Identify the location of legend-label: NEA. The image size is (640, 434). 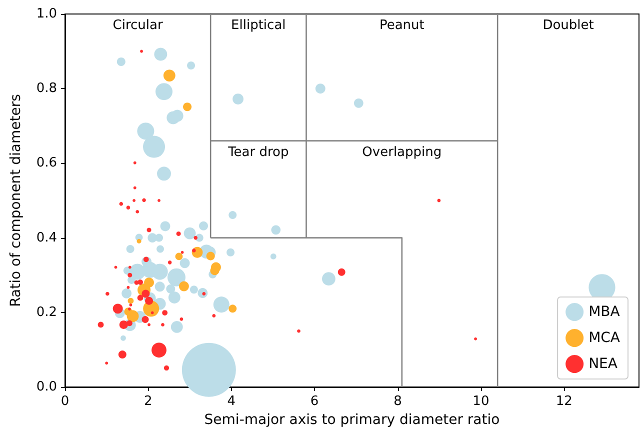
(603, 364).